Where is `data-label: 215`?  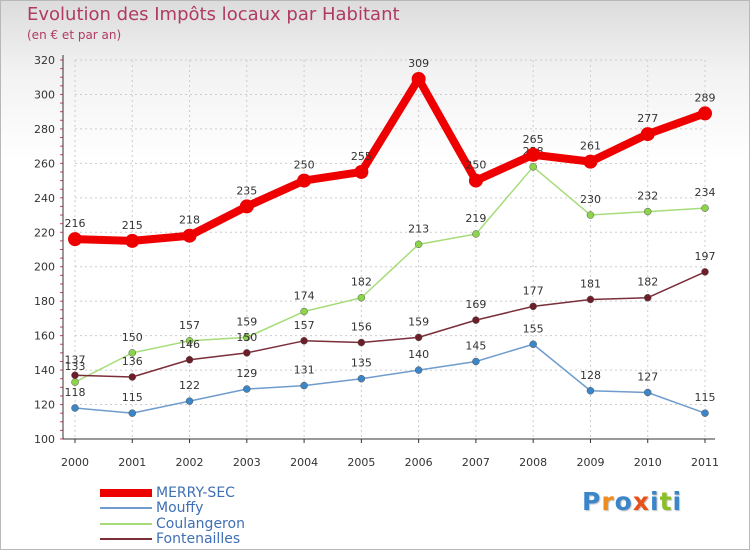
data-label: 215 is located at coordinates (132, 225).